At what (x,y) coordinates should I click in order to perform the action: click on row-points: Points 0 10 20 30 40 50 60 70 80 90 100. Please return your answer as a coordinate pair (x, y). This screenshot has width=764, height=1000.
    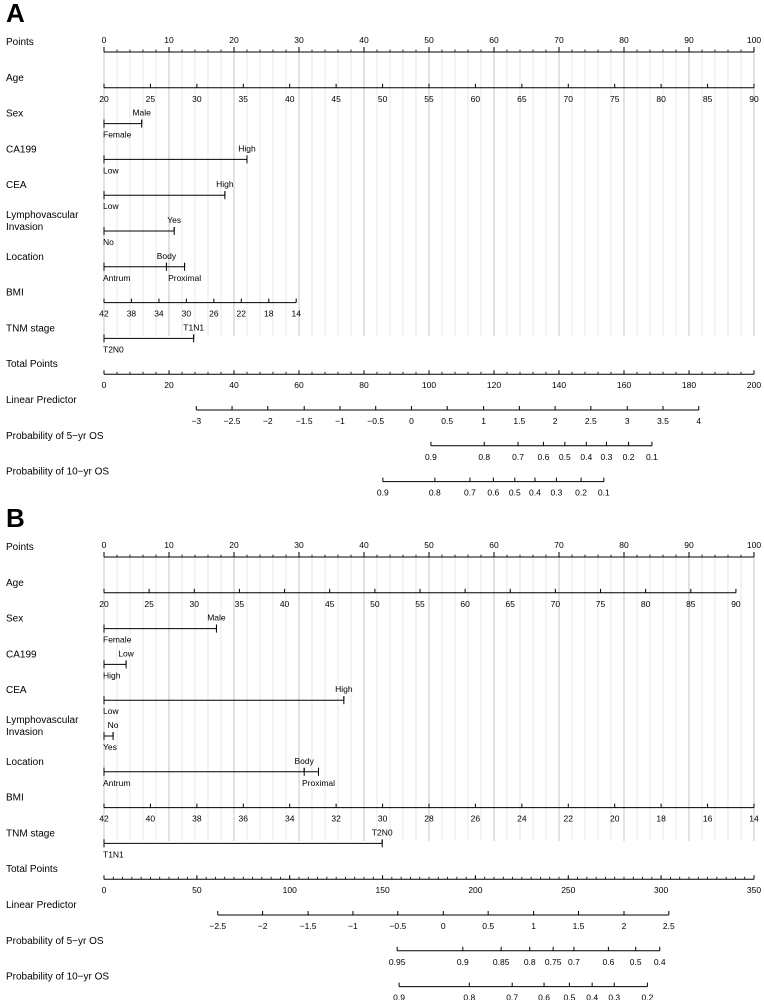
    Looking at the image, I should click on (383, 549).